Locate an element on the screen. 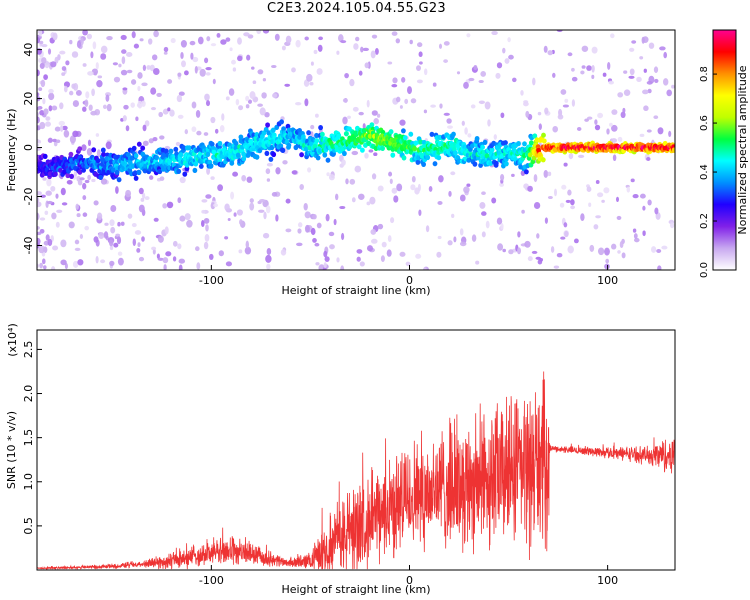  spectrogram-y-tick-label: -20 is located at coordinates (28, 197).